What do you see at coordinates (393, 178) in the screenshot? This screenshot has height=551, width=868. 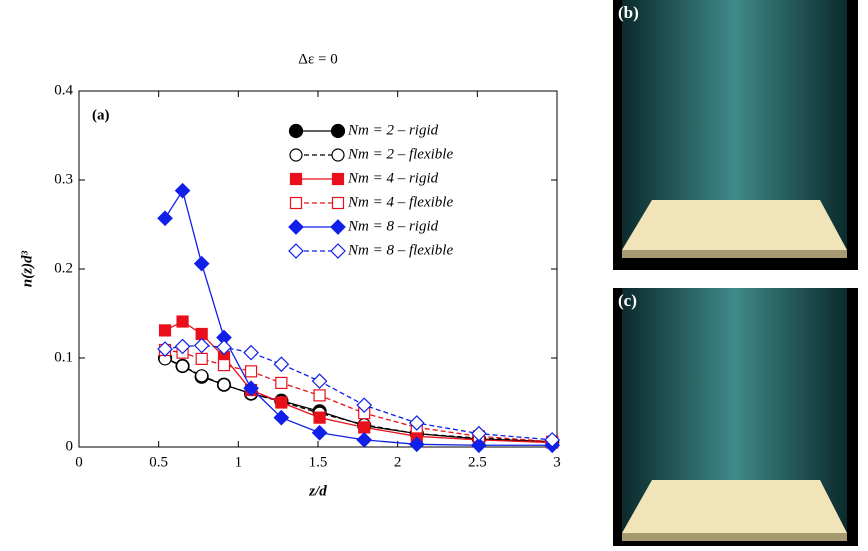 I see `legend-label: Nm = 4 – rigid` at bounding box center [393, 178].